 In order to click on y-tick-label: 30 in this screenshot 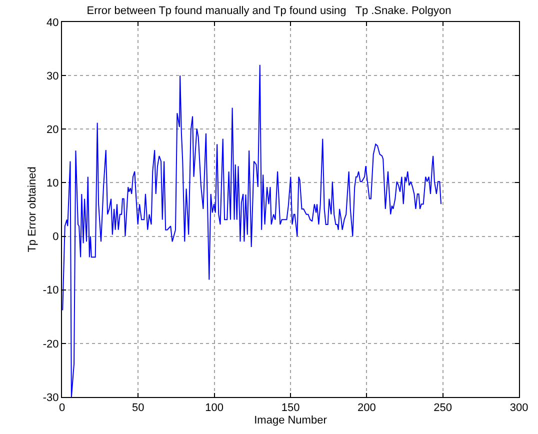, I will do `click(52, 76)`.